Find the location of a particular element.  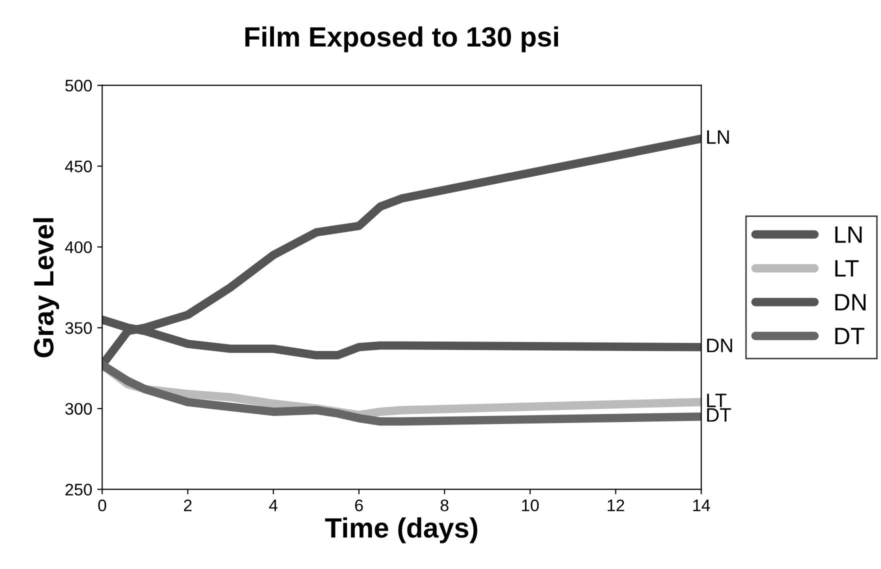

text: DN is located at coordinates (719, 345).